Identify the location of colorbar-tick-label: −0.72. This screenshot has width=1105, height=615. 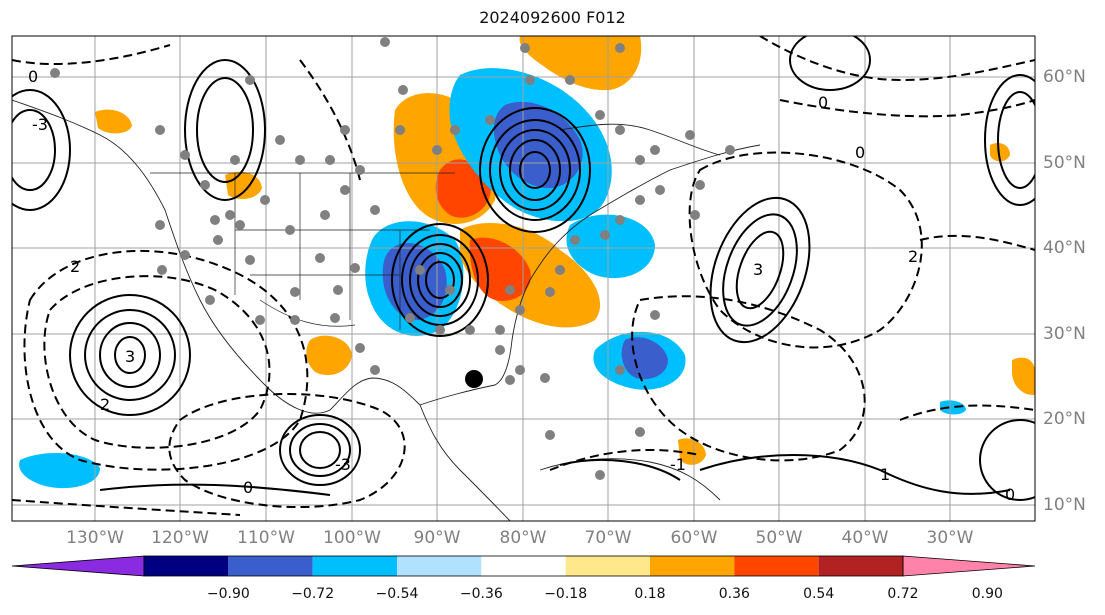
(313, 594).